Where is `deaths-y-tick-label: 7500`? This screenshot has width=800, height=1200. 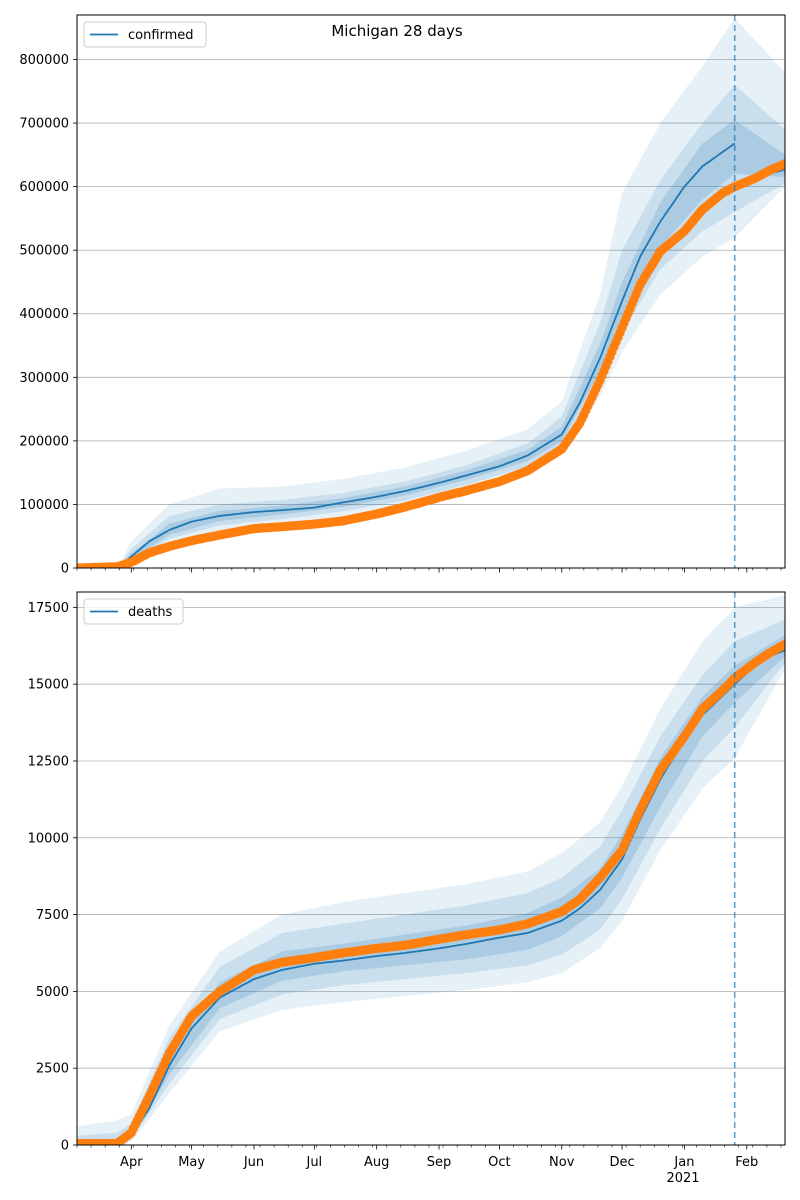 deaths-y-tick-label: 7500 is located at coordinates (52, 915).